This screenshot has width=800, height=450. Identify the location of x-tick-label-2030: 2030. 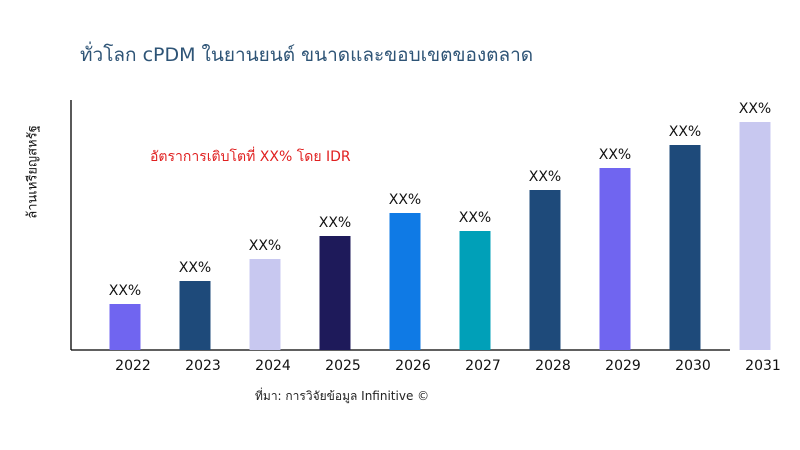
(693, 366).